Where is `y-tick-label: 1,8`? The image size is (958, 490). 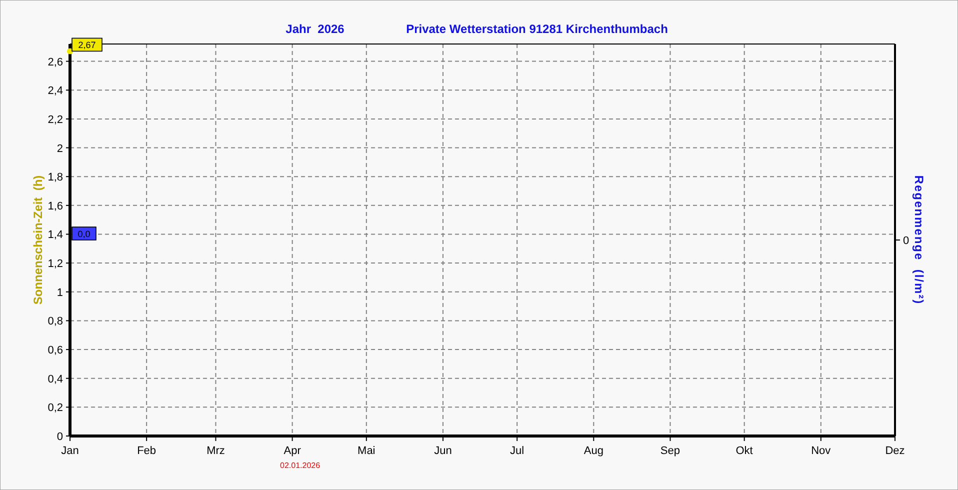 y-tick-label: 1,8 is located at coordinates (55, 178).